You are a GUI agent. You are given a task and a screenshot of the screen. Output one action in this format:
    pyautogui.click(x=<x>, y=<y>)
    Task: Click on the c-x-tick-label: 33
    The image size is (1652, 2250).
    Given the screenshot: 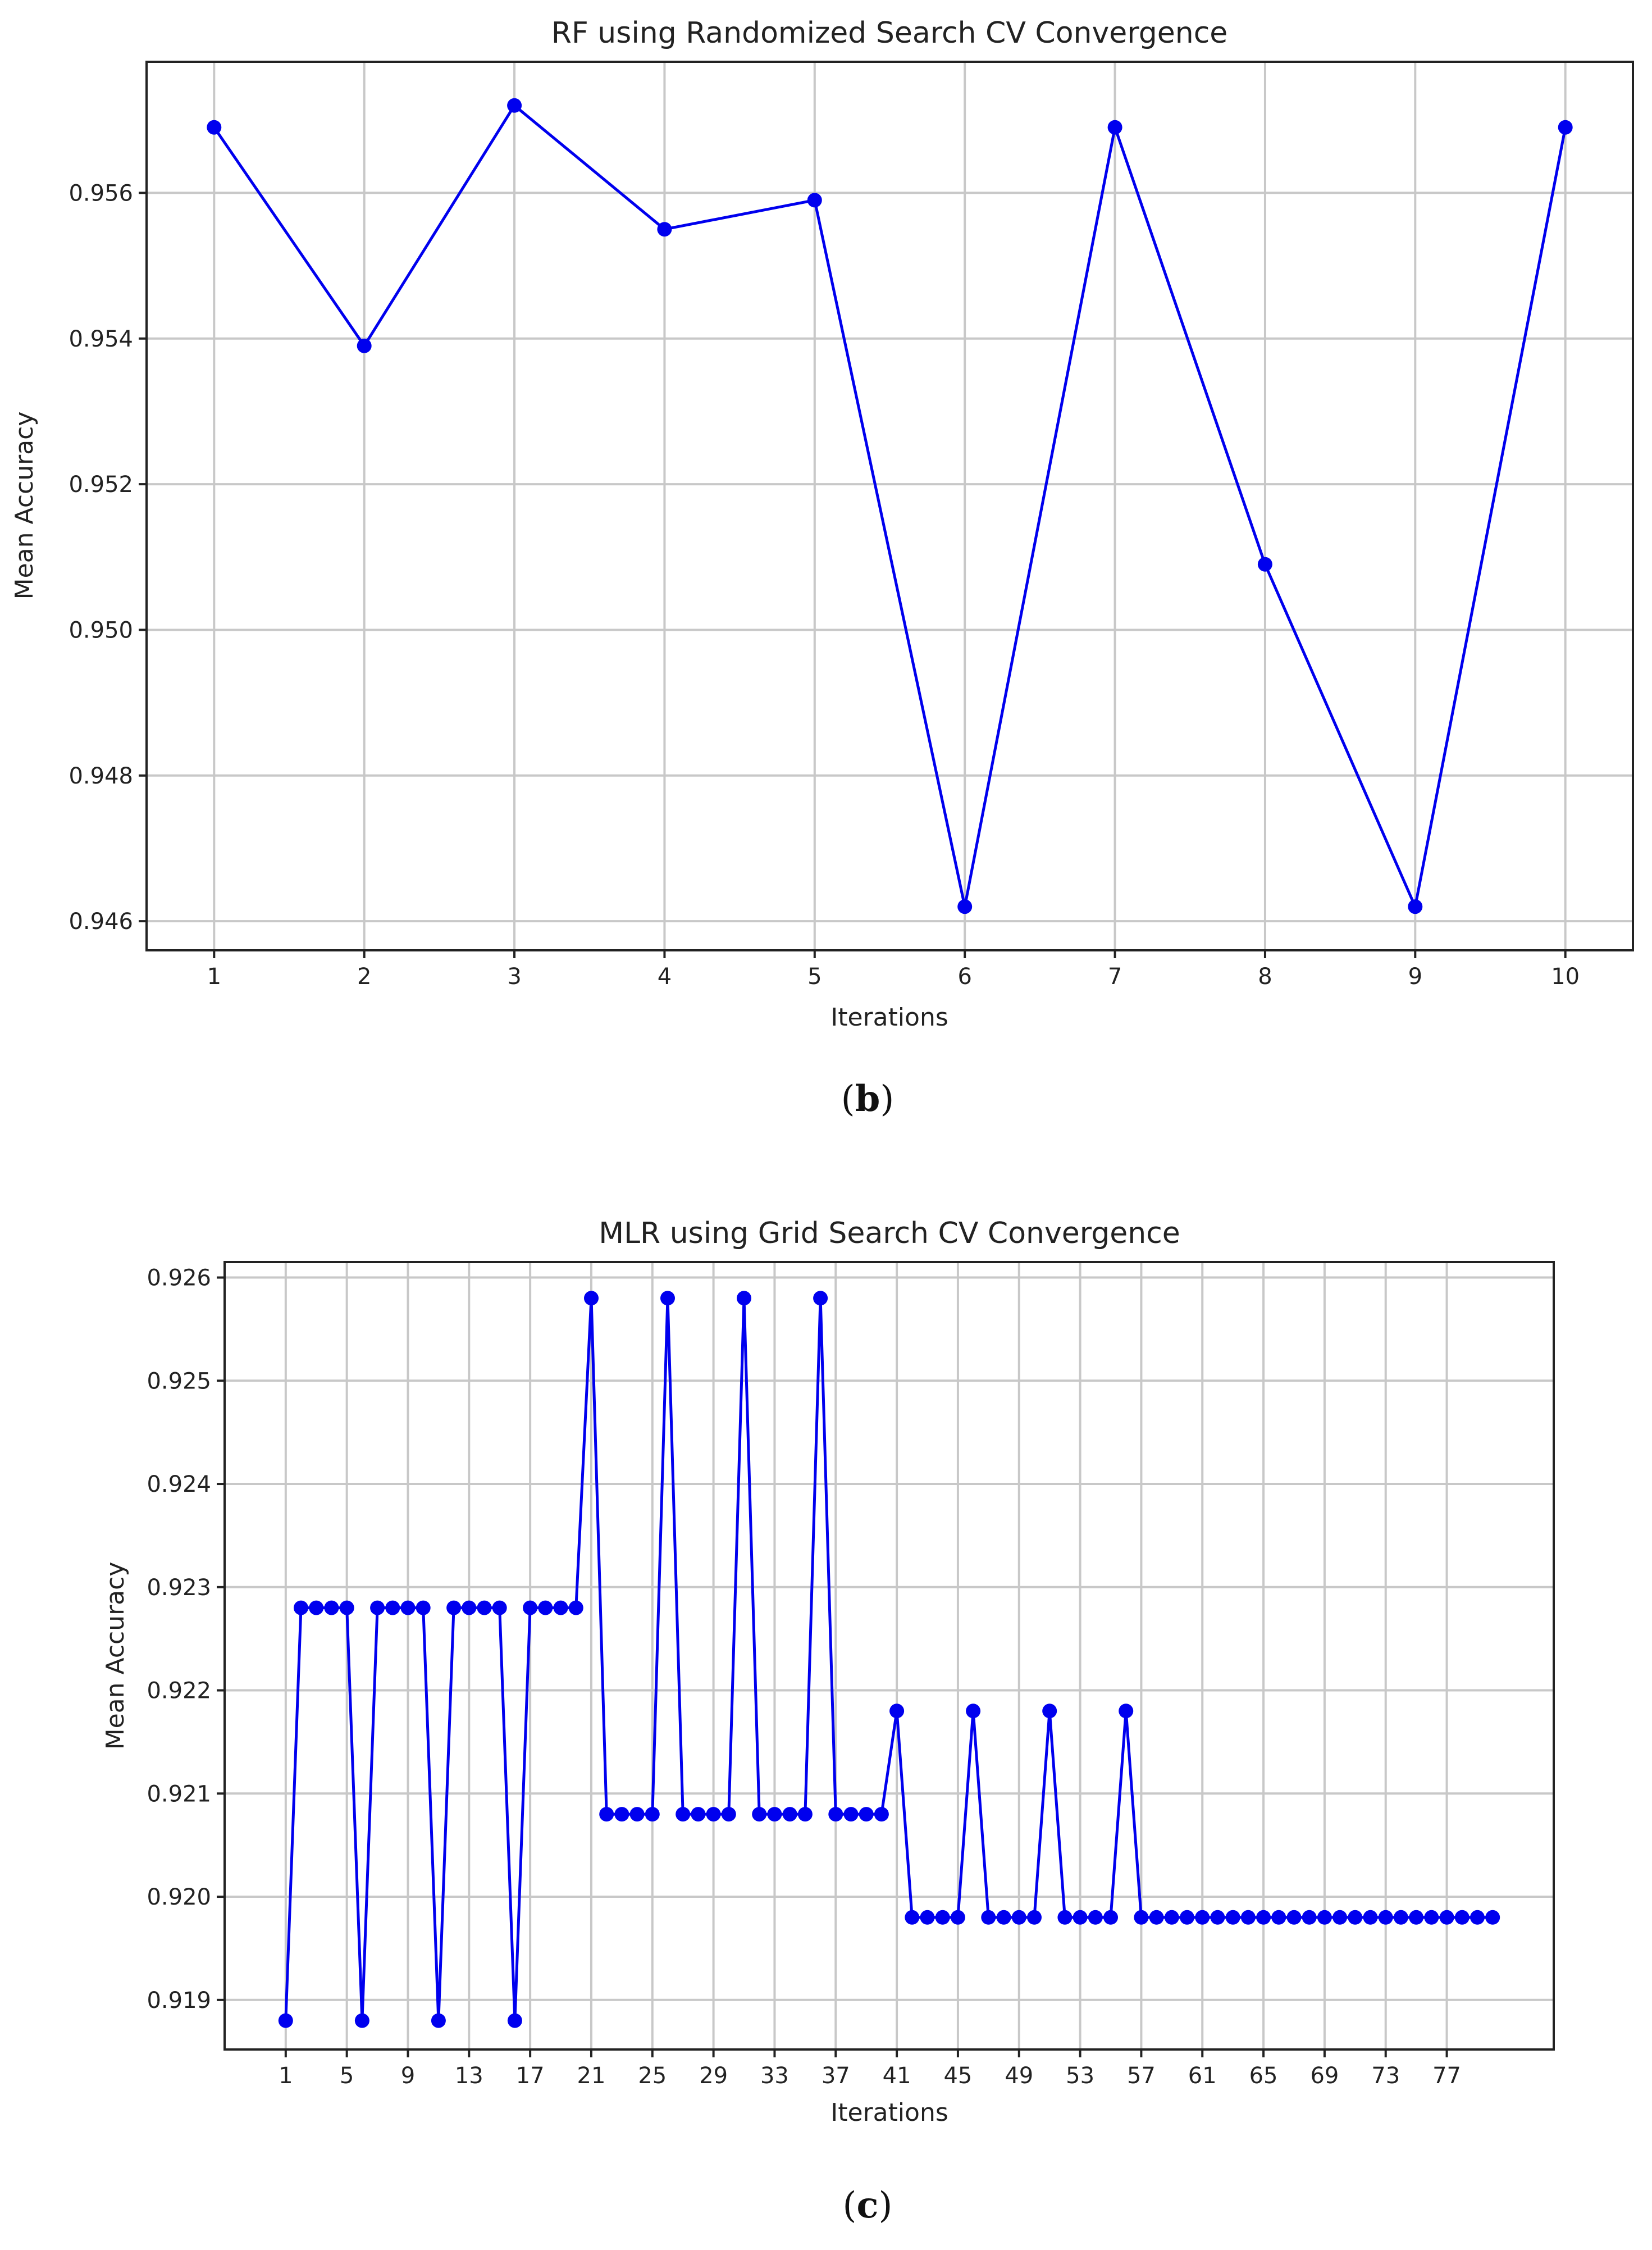 What is the action you would take?
    pyautogui.click(x=774, y=2076)
    